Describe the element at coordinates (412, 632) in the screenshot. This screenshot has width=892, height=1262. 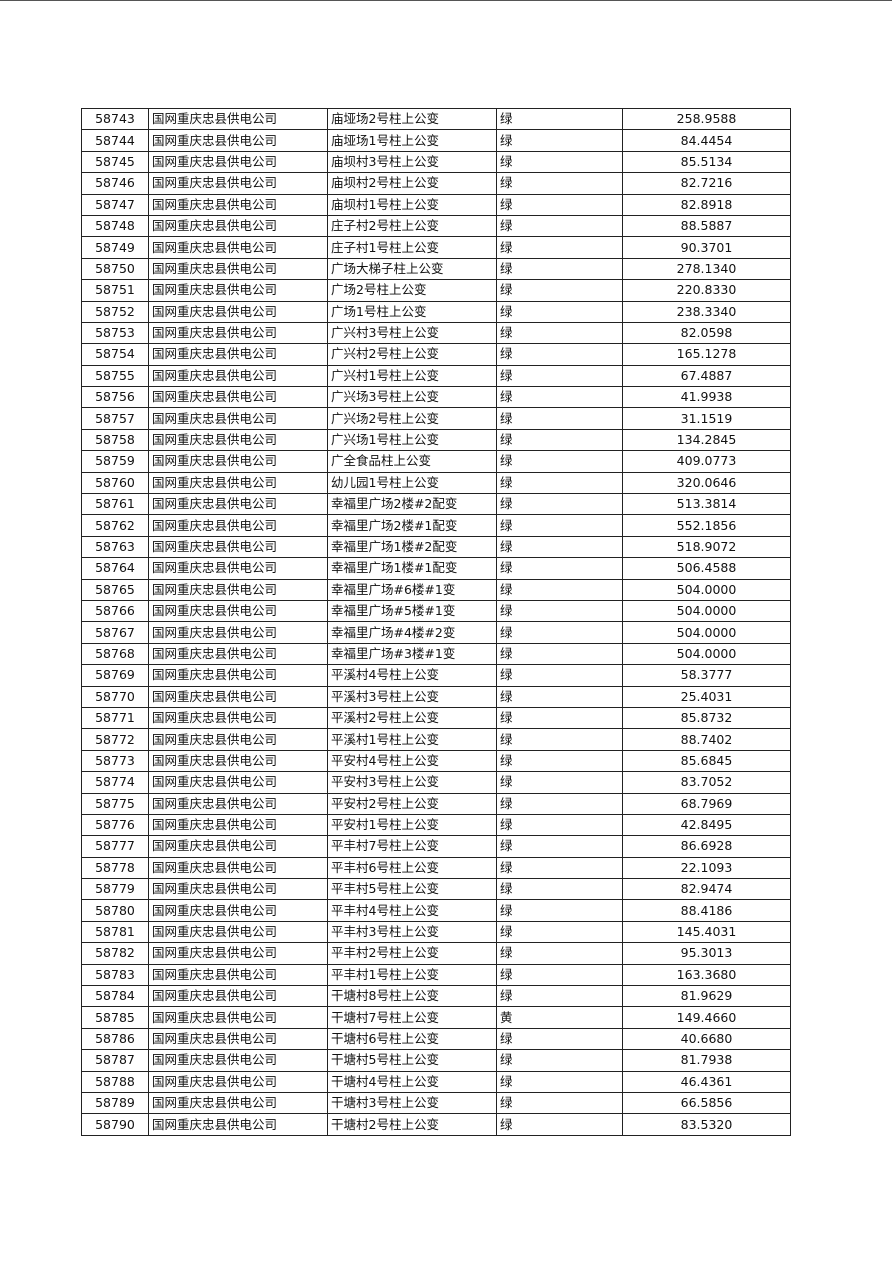
I see `transformer-name-cell: 幸福里广场#4楼#2变` at that location.